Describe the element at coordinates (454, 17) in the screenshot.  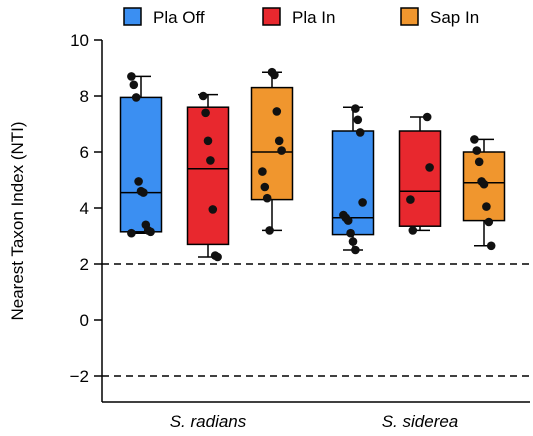
I see `legend-label: Sap In` at that location.